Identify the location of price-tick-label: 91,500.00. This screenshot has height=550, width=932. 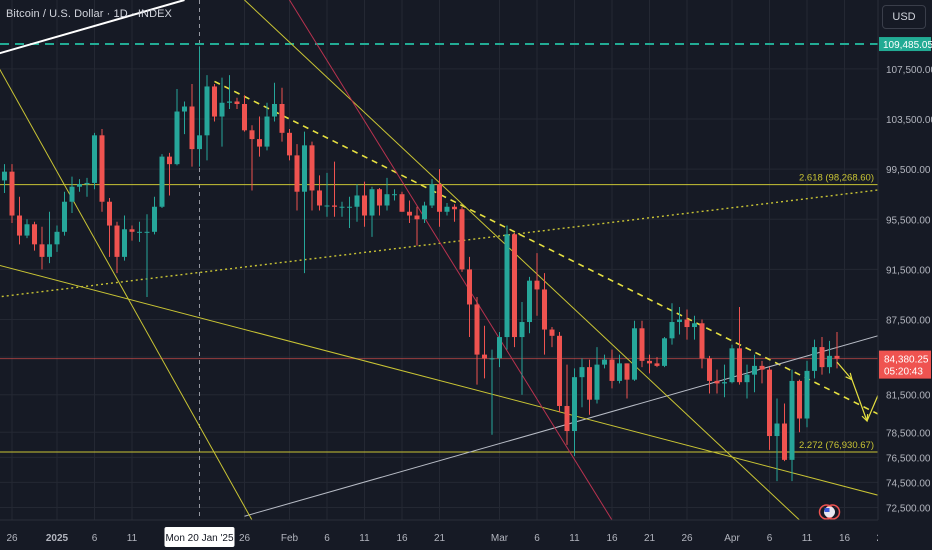
(908, 270).